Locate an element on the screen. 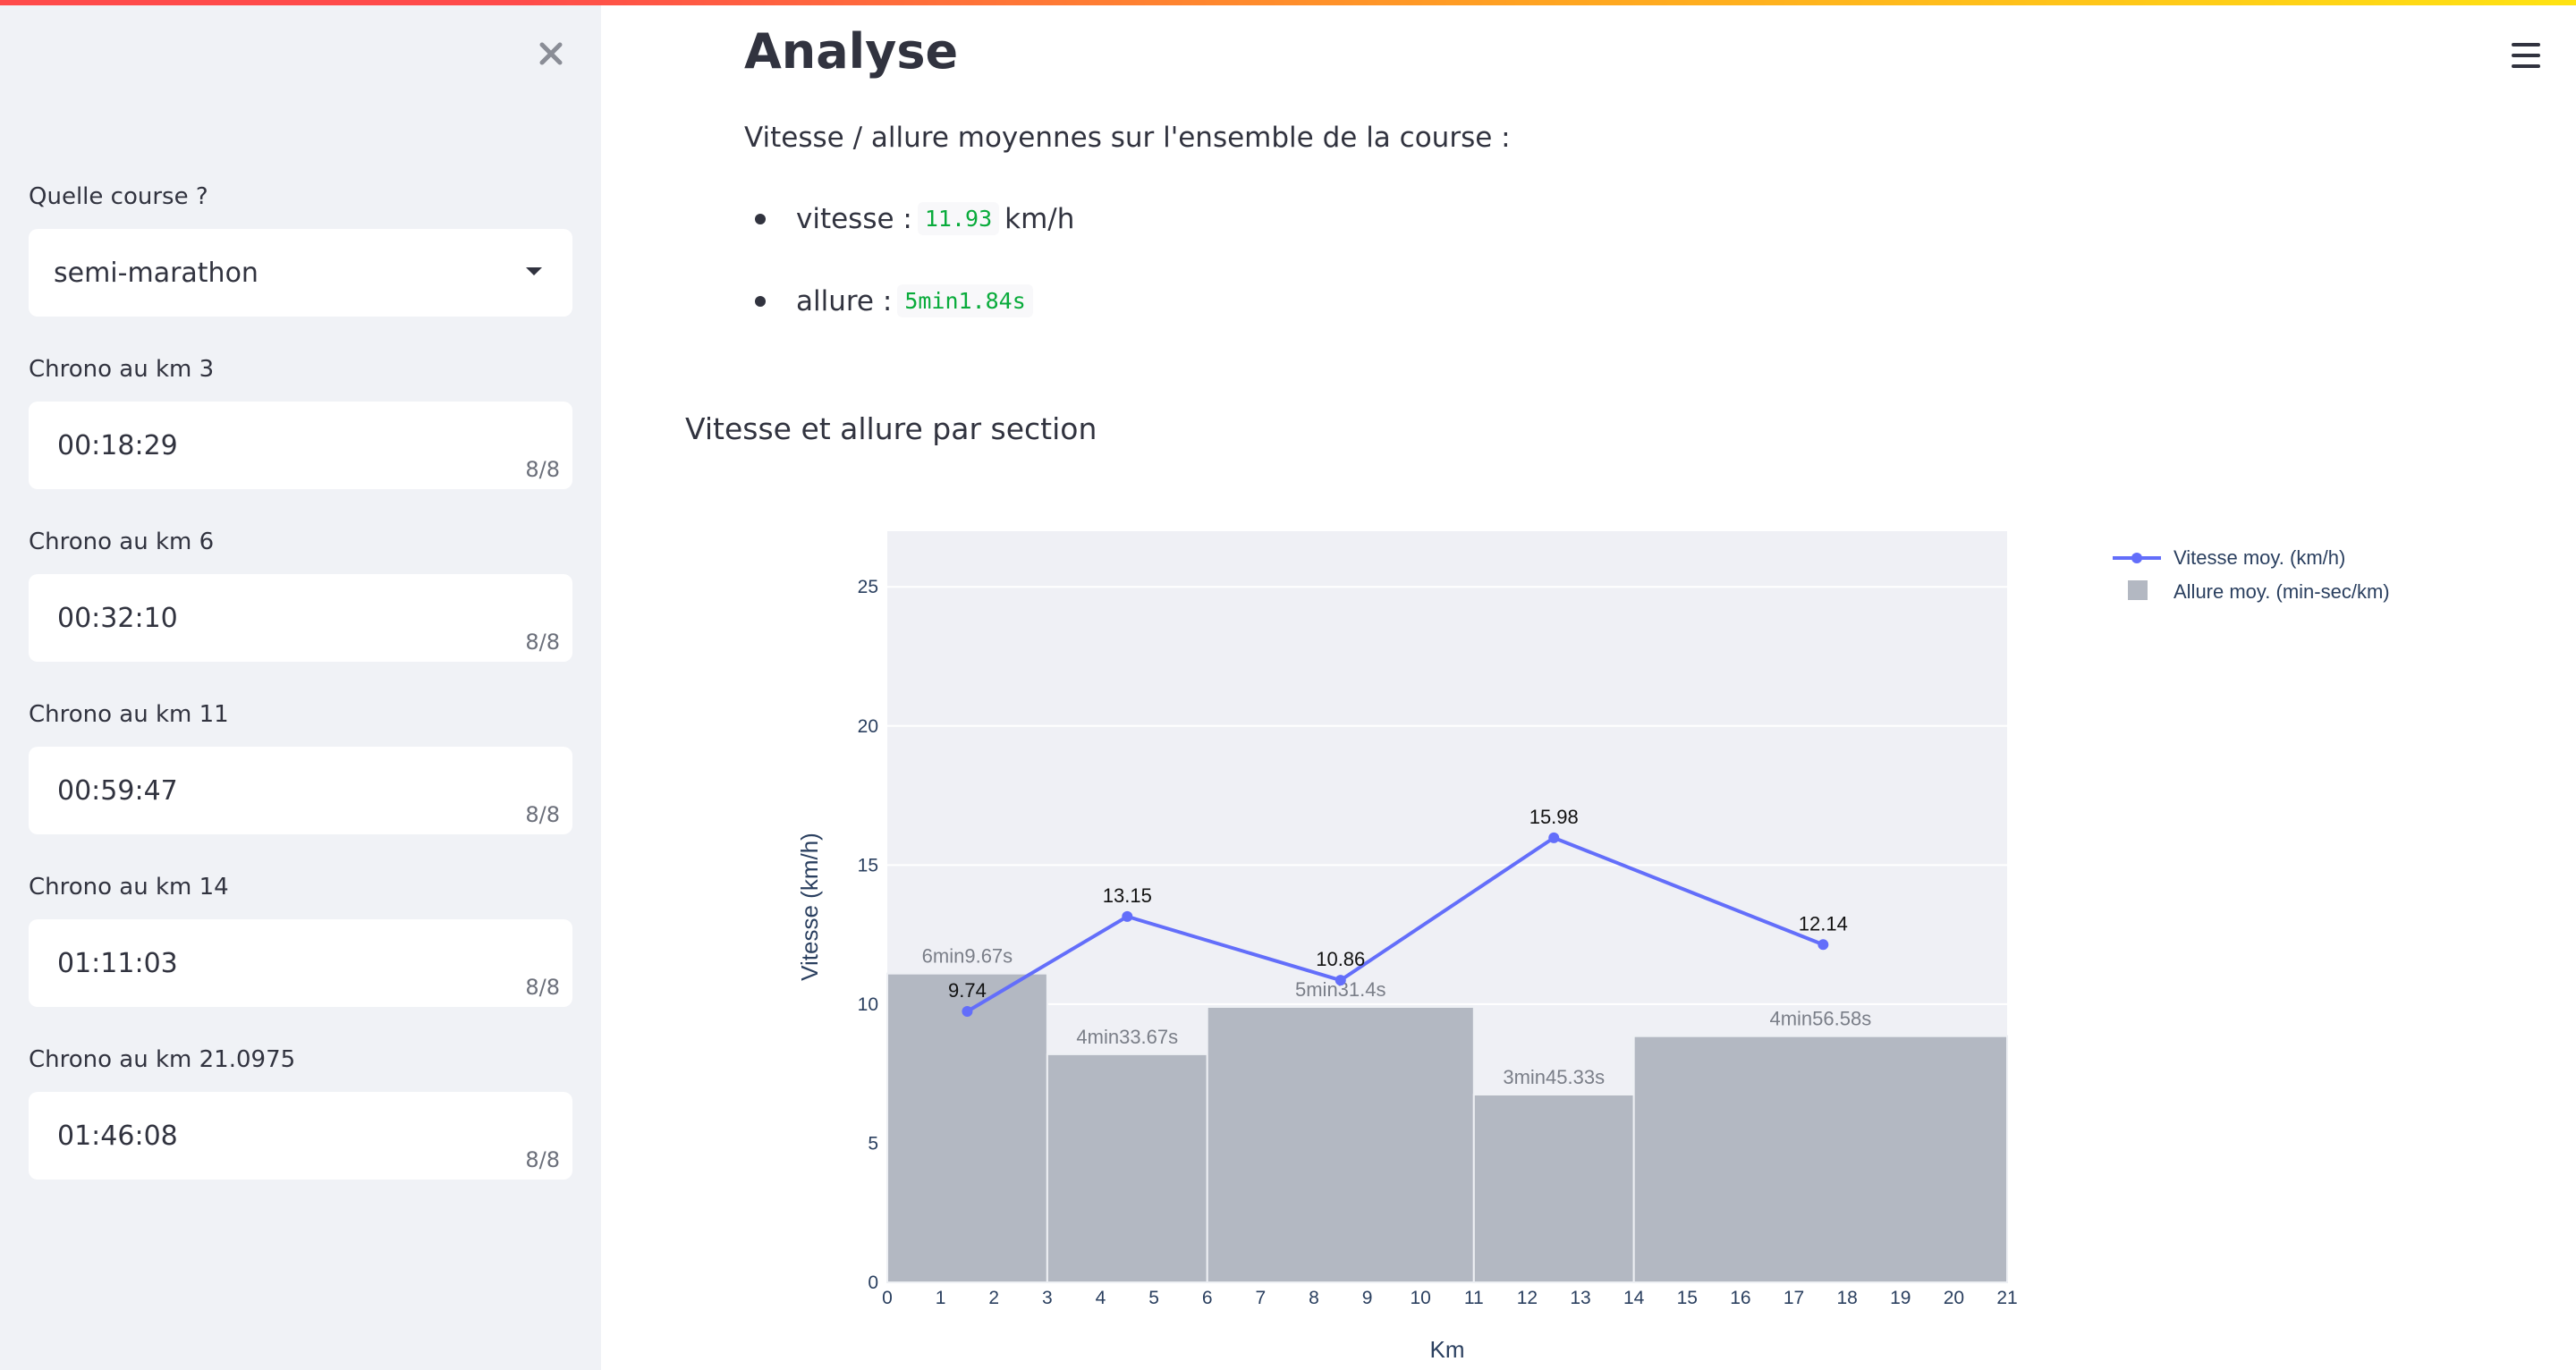  chrono-input: 00:18:29 8/8 is located at coordinates (300, 445).